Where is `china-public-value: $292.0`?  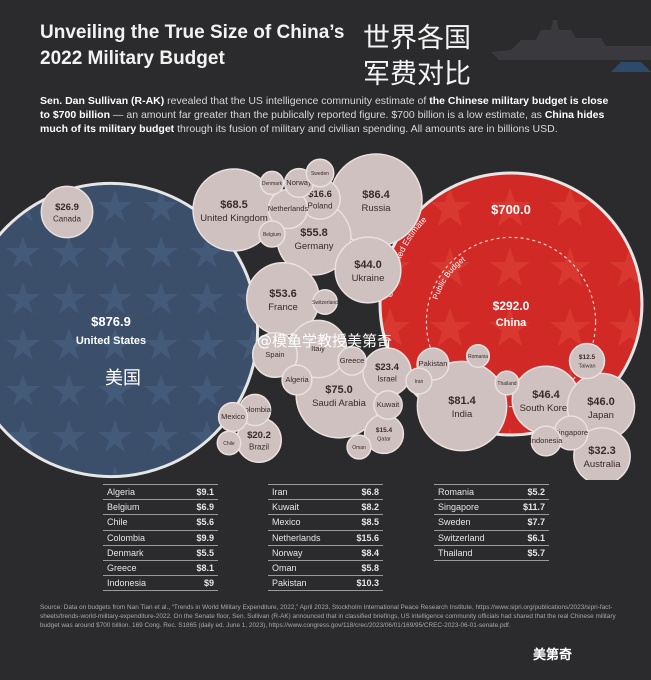
china-public-value: $292.0 is located at coordinates (511, 306).